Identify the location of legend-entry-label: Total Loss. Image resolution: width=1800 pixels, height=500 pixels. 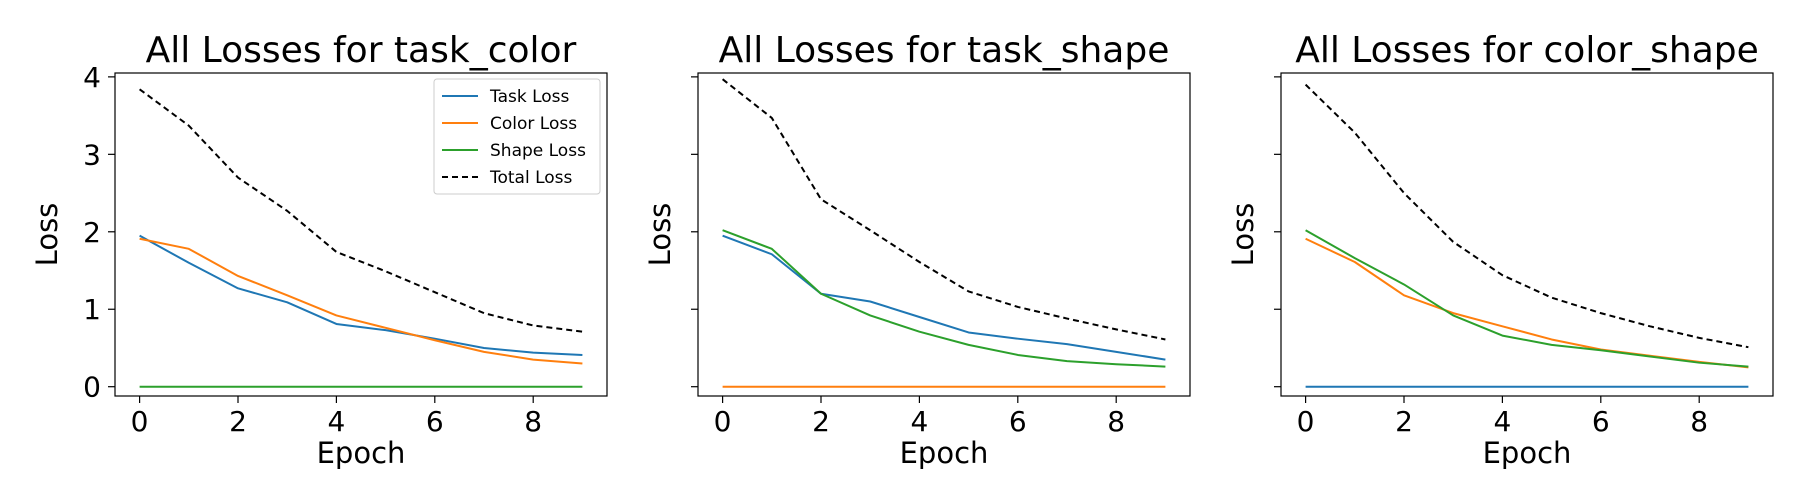
(531, 178).